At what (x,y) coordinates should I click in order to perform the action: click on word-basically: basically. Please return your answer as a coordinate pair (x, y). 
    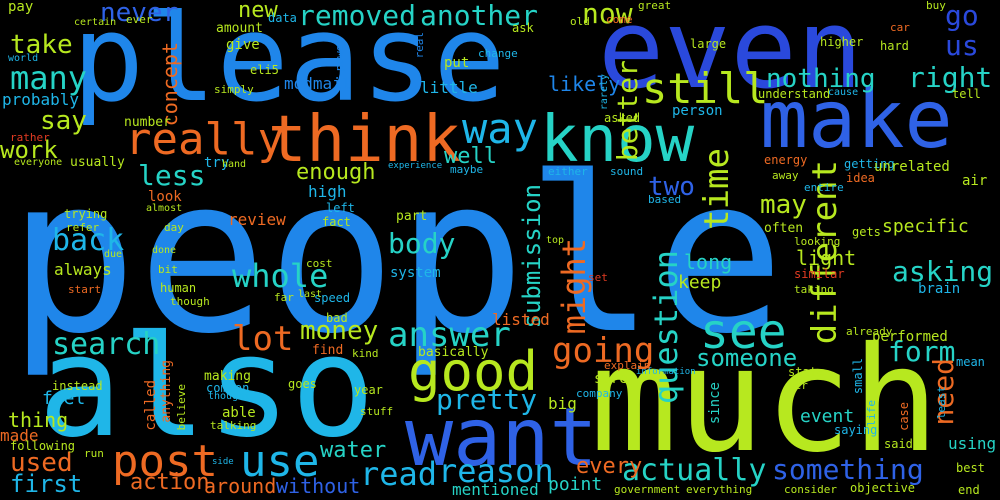
    Looking at the image, I should click on (453, 352).